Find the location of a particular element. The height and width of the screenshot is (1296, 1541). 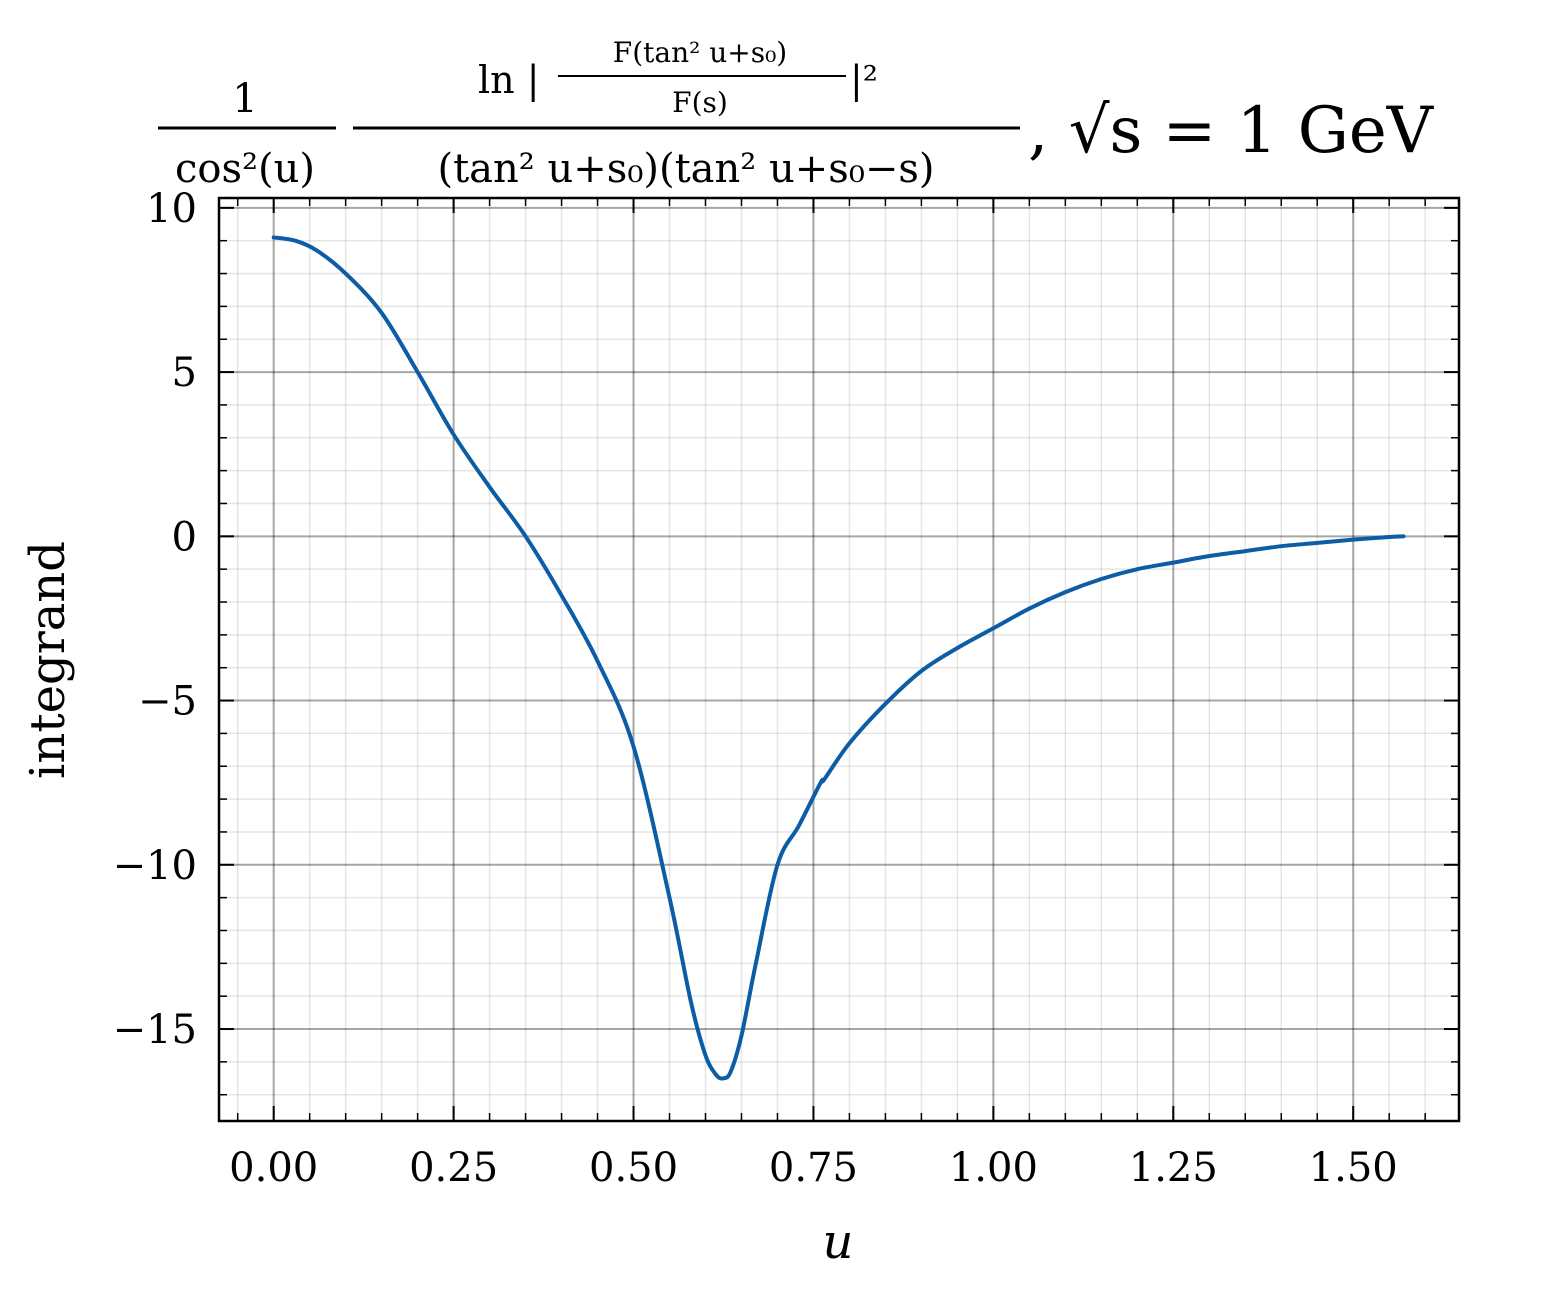

title-inner-num: F(tan² u+s₀) is located at coordinates (700, 52).